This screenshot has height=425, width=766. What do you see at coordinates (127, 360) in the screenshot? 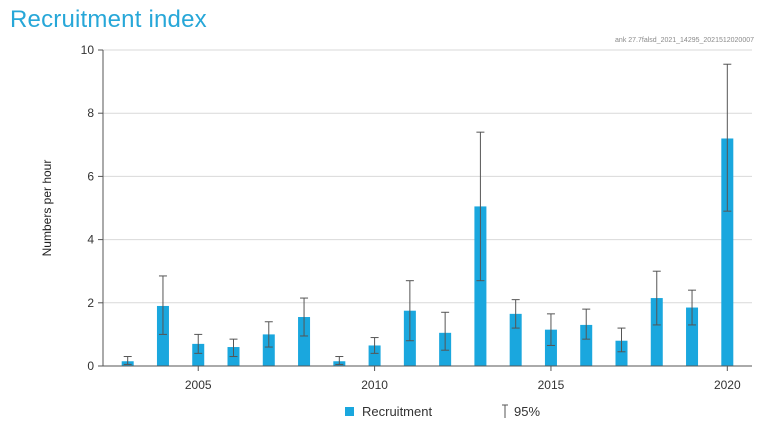
I see `error-bar-2003` at bounding box center [127, 360].